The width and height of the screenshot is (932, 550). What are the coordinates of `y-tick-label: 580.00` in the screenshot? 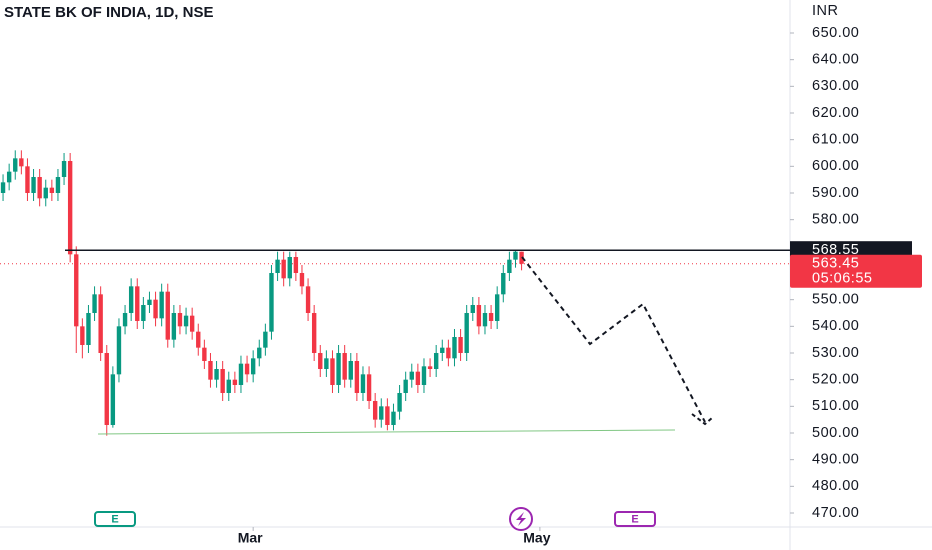 It's located at (835, 219).